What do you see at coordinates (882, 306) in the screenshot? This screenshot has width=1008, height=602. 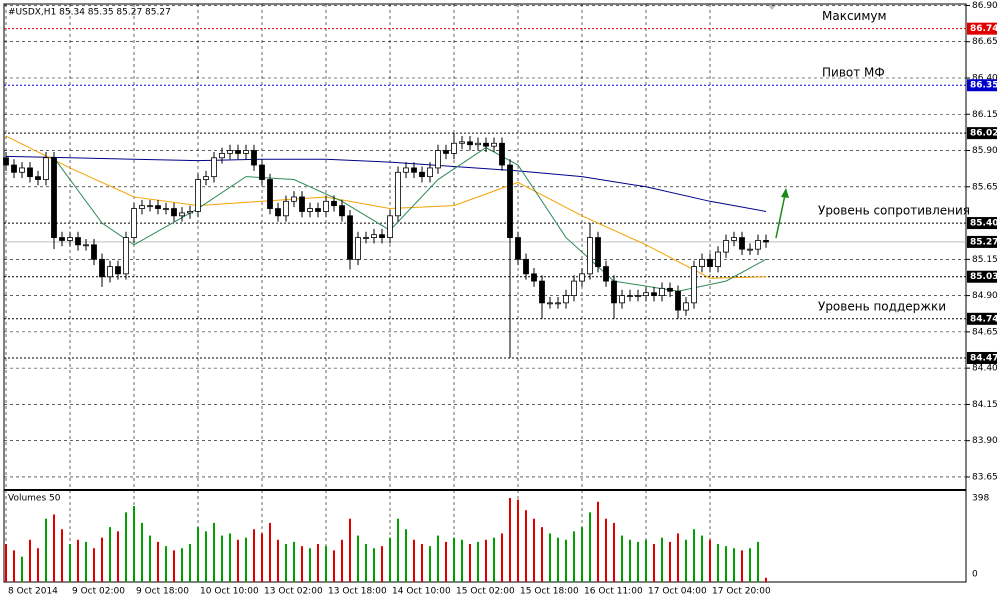 I see `level-name: Уровень поддержки` at bounding box center [882, 306].